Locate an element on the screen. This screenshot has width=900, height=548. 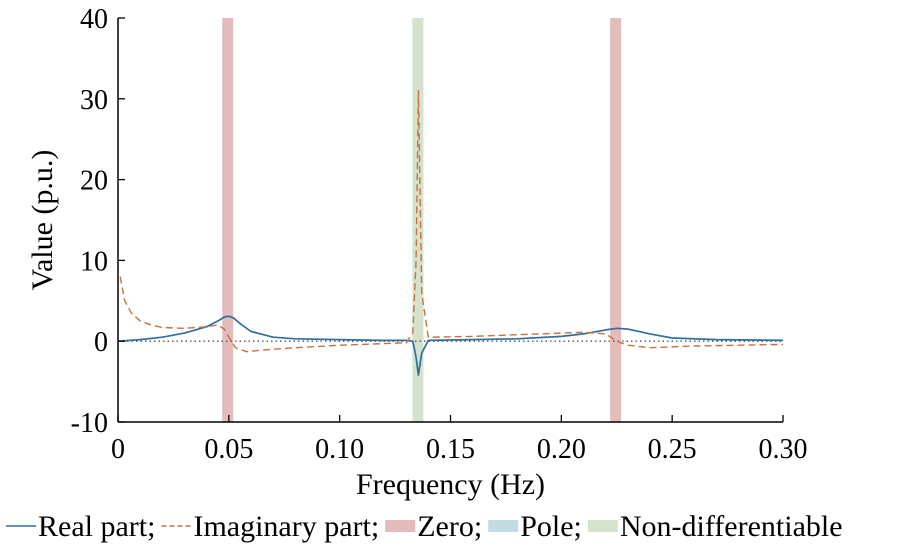
x-tick-label: 0.10 is located at coordinates (339, 449).